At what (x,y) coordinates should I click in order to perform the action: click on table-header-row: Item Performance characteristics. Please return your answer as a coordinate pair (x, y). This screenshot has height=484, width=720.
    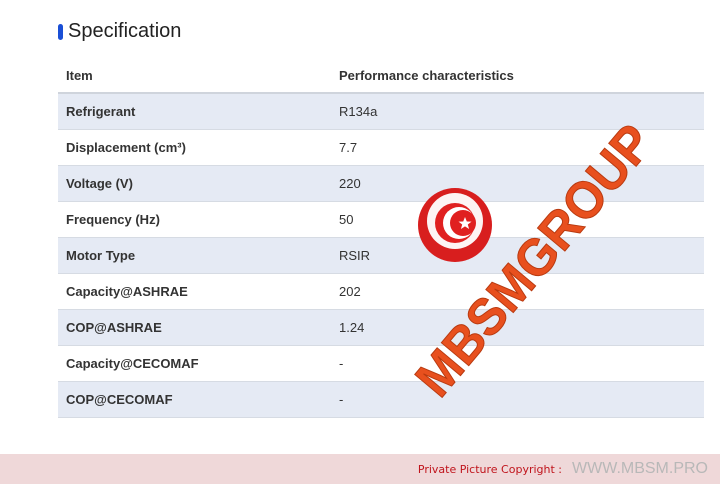
    Looking at the image, I should click on (381, 76).